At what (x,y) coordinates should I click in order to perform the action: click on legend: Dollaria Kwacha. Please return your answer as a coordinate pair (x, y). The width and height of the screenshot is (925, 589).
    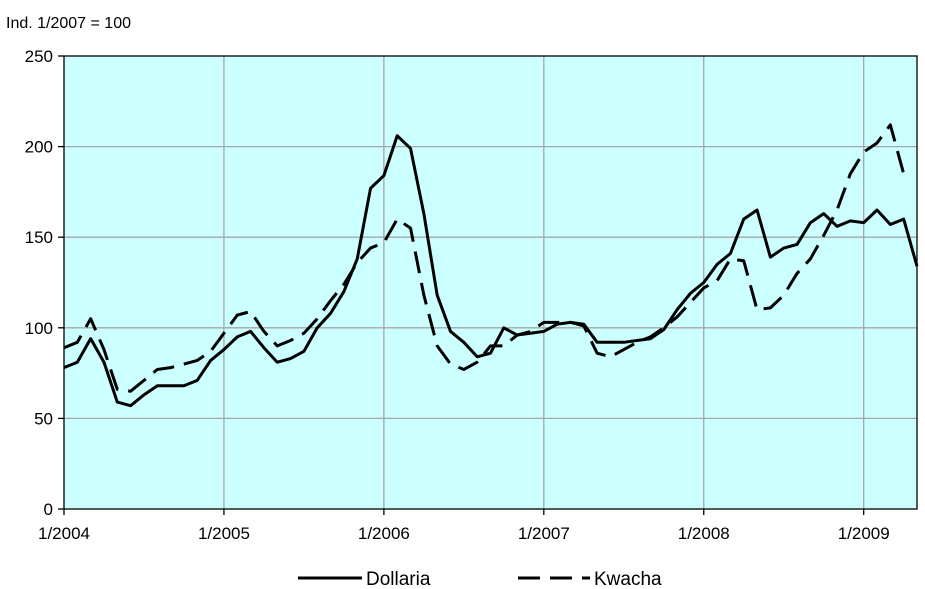
    Looking at the image, I should click on (480, 579).